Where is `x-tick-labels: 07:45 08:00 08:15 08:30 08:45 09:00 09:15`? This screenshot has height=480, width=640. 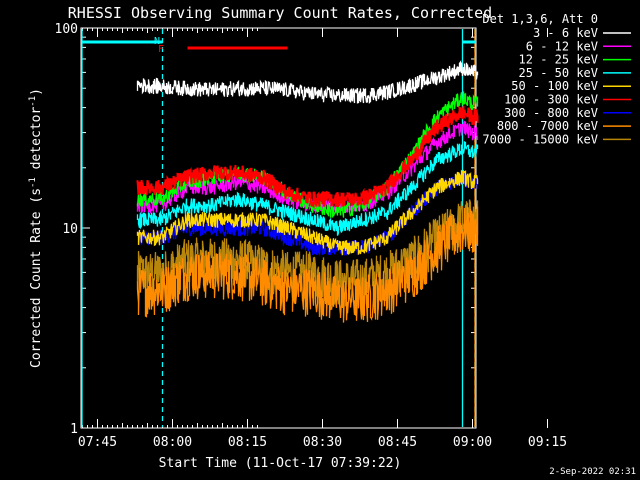 x-tick-labels: 07:45 08:00 08:15 08:30 08:45 09:00 09:15 is located at coordinates (322, 442).